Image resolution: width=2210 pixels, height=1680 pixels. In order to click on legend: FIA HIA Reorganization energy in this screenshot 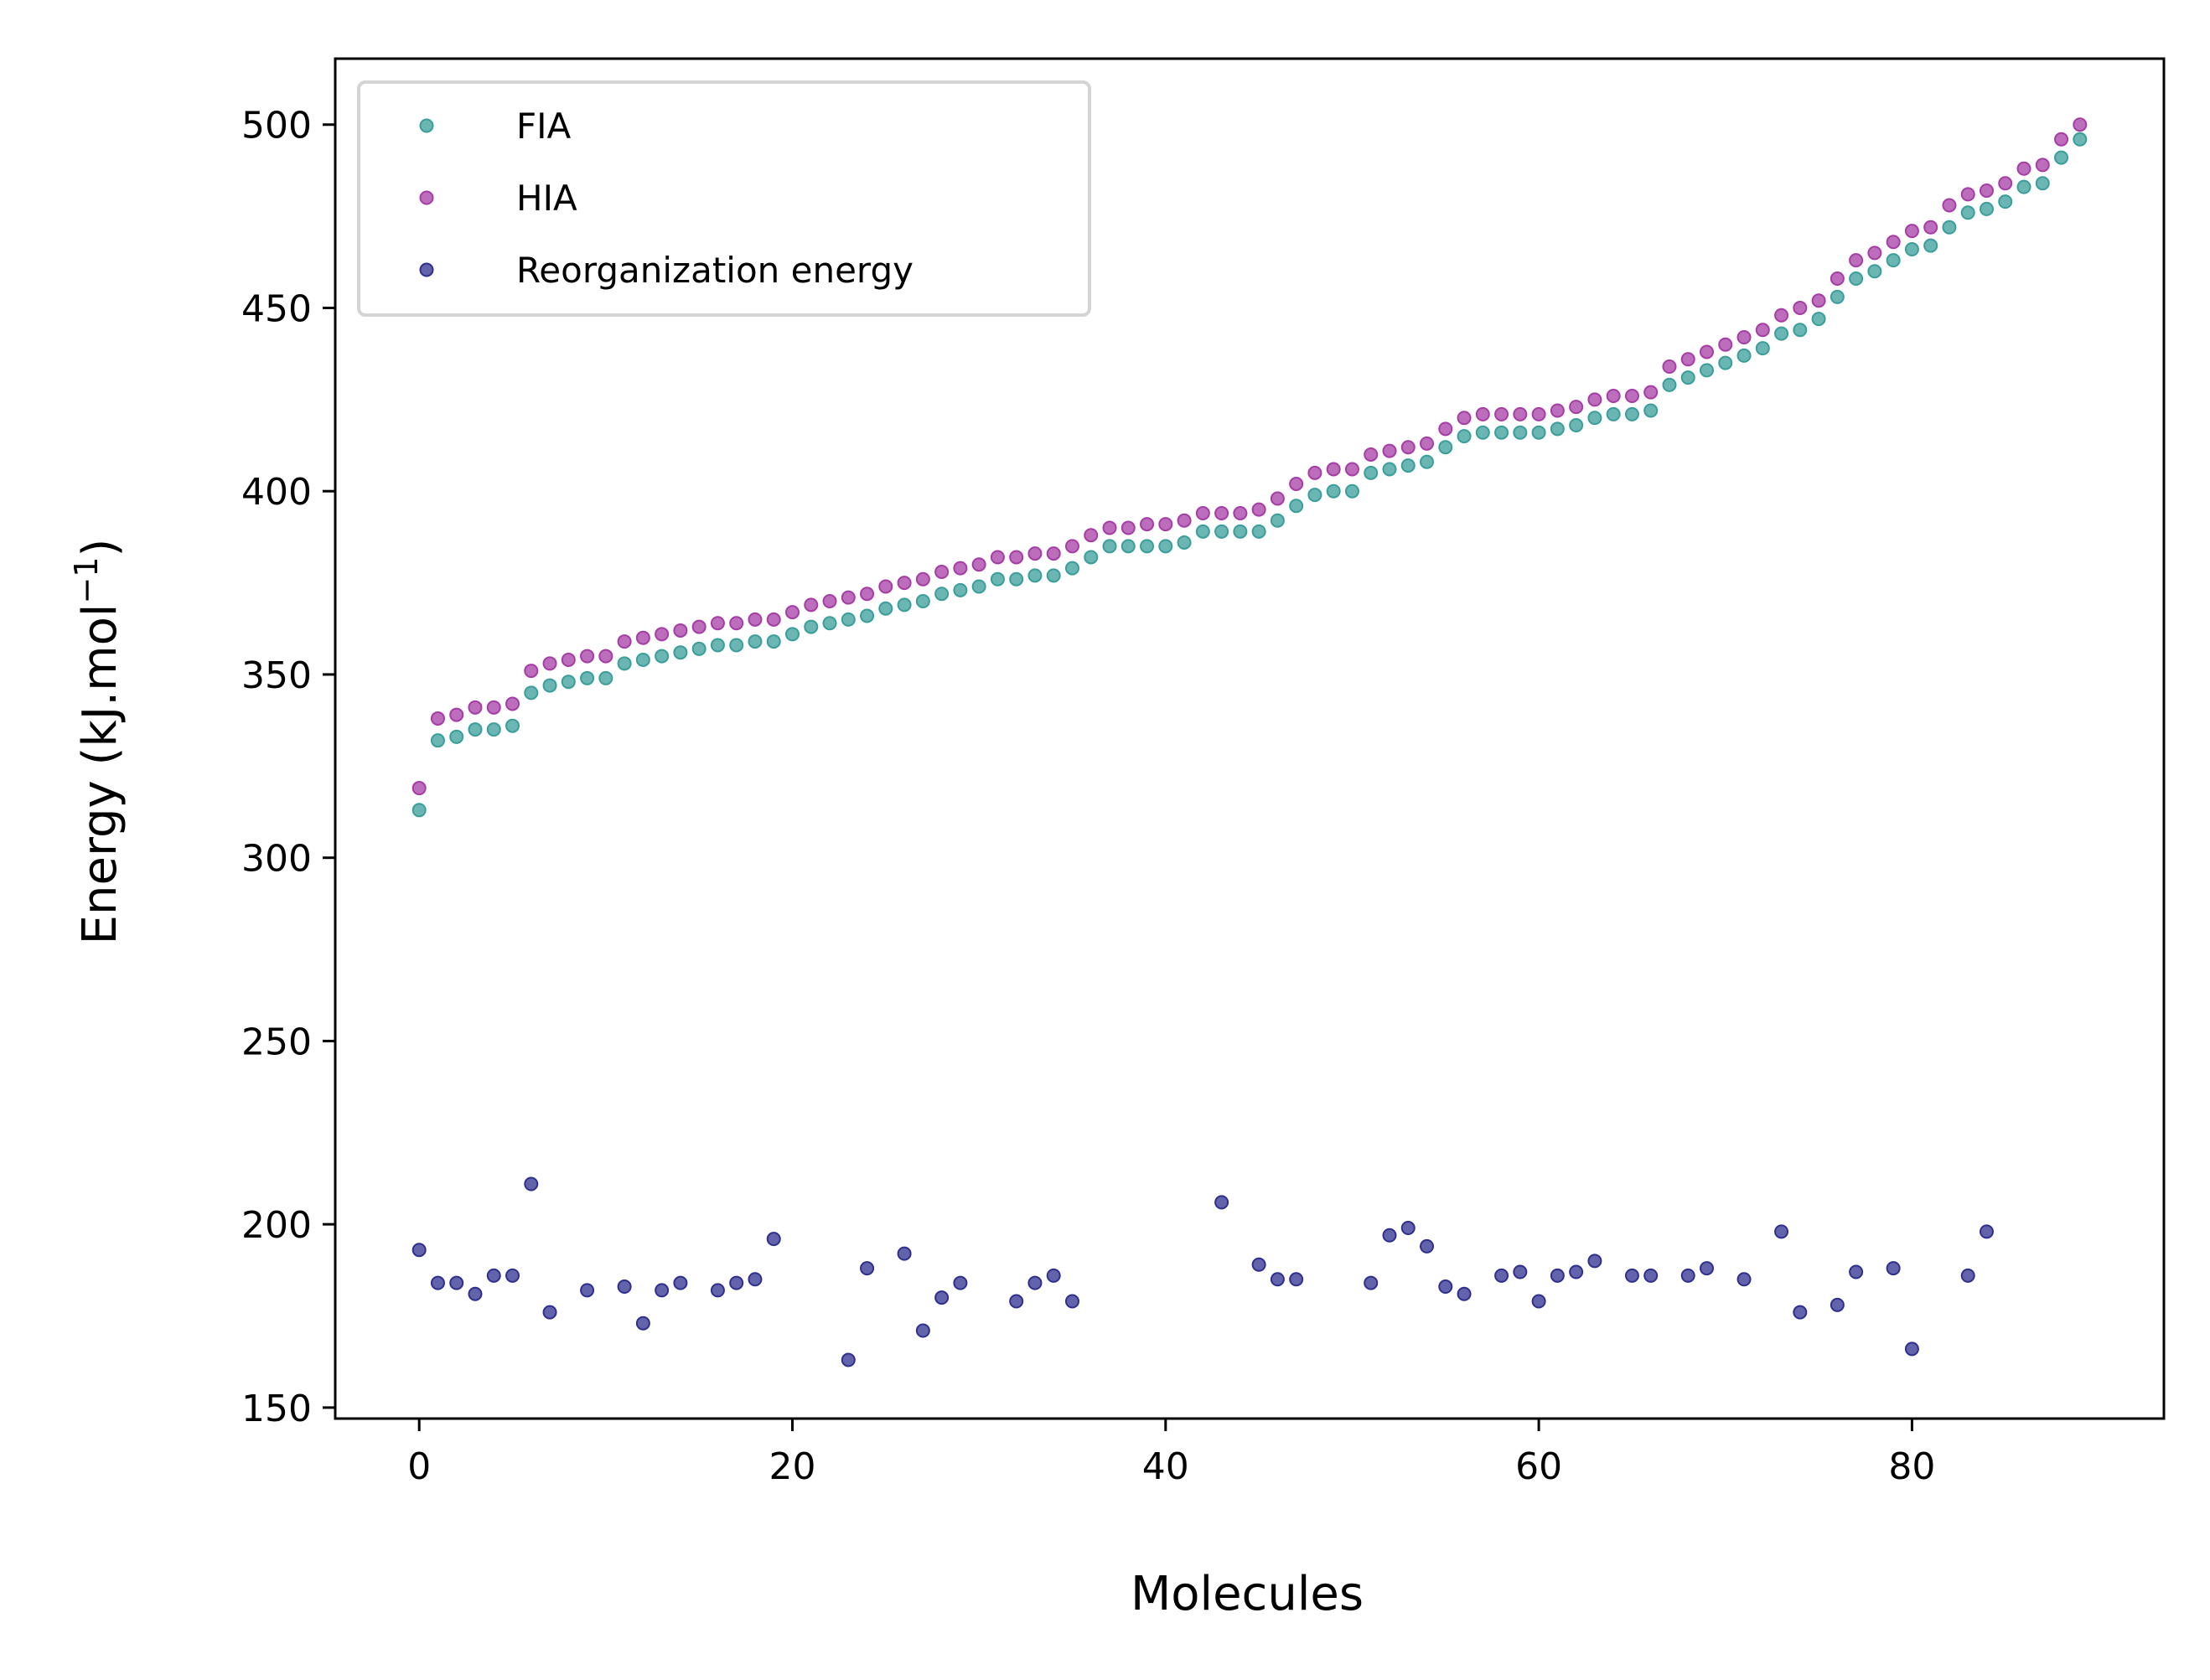, I will do `click(724, 198)`.